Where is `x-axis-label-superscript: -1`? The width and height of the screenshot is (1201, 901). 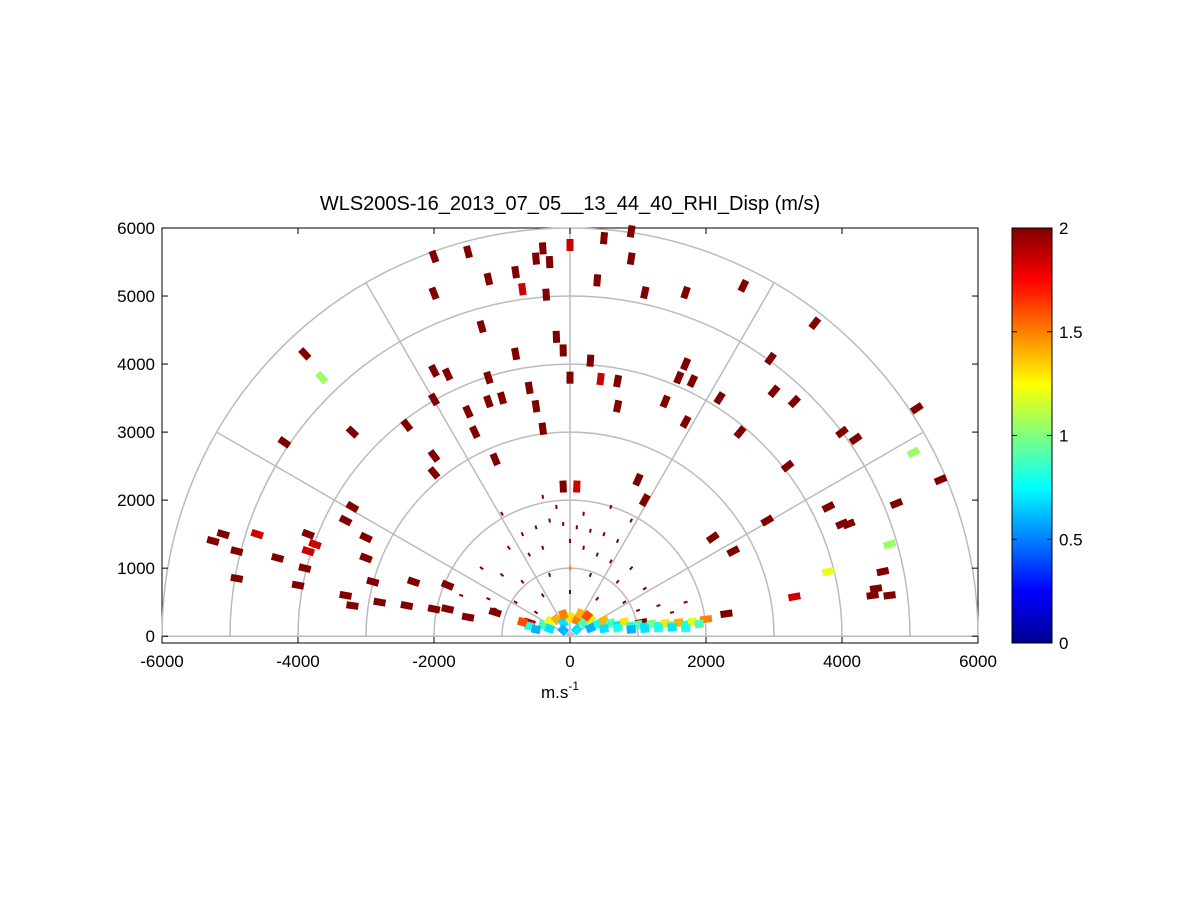 x-axis-label-superscript: -1 is located at coordinates (573, 686).